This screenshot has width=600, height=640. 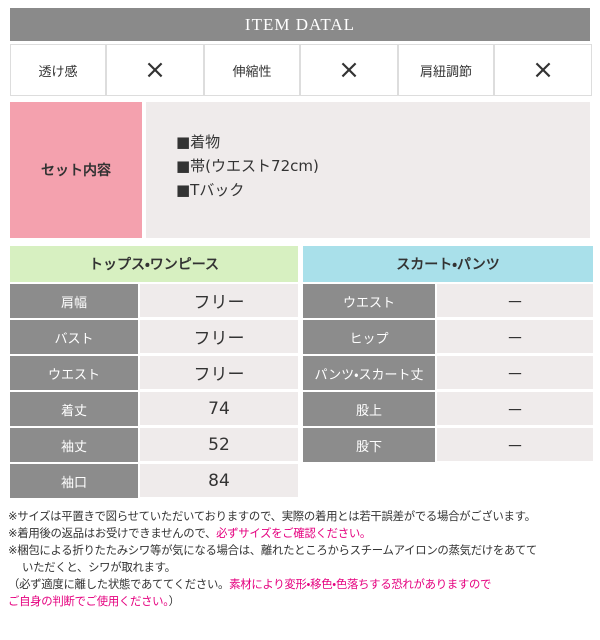 I want to click on note-line: いただくと、シワが取れます。, so click(x=99, y=567).